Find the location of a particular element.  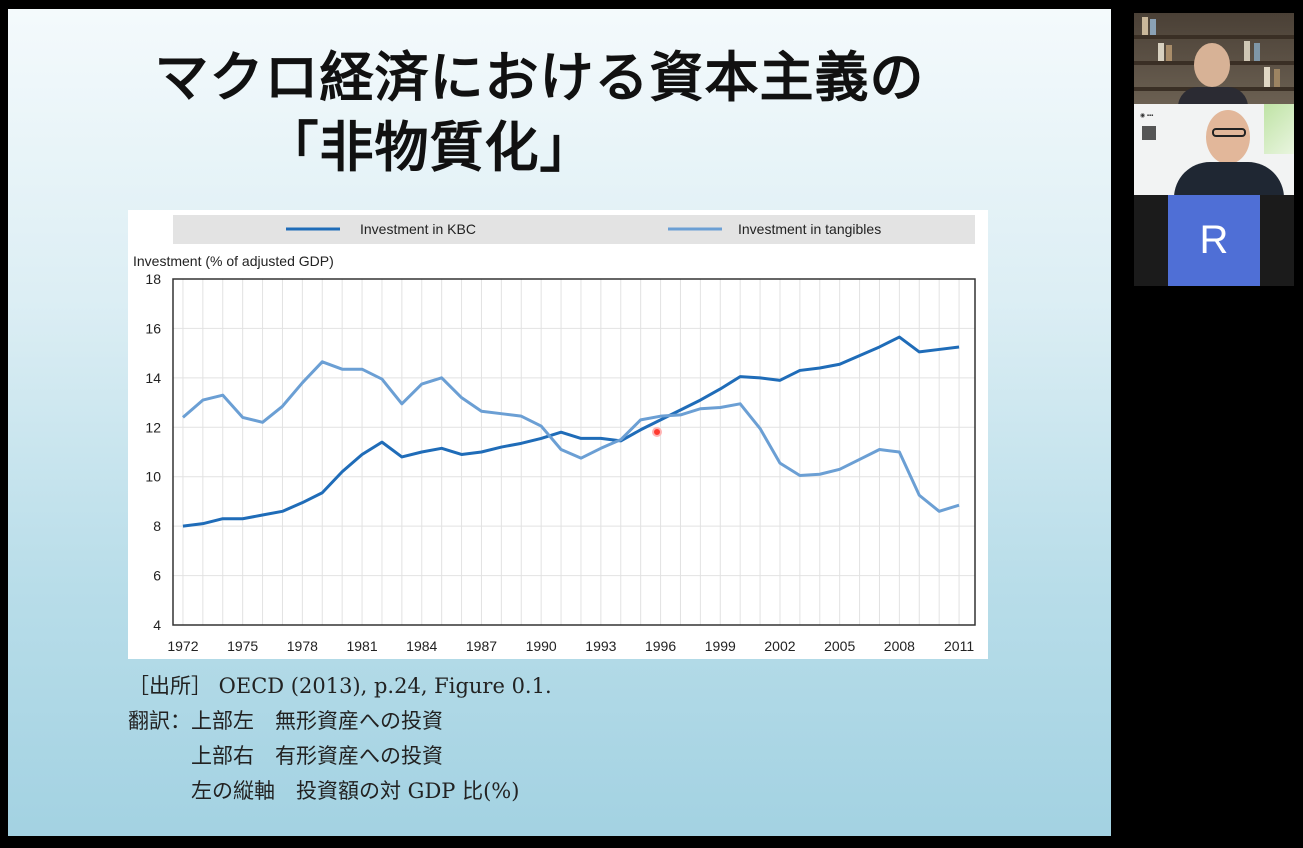

x-tick-label: 1996 is located at coordinates (660, 646).